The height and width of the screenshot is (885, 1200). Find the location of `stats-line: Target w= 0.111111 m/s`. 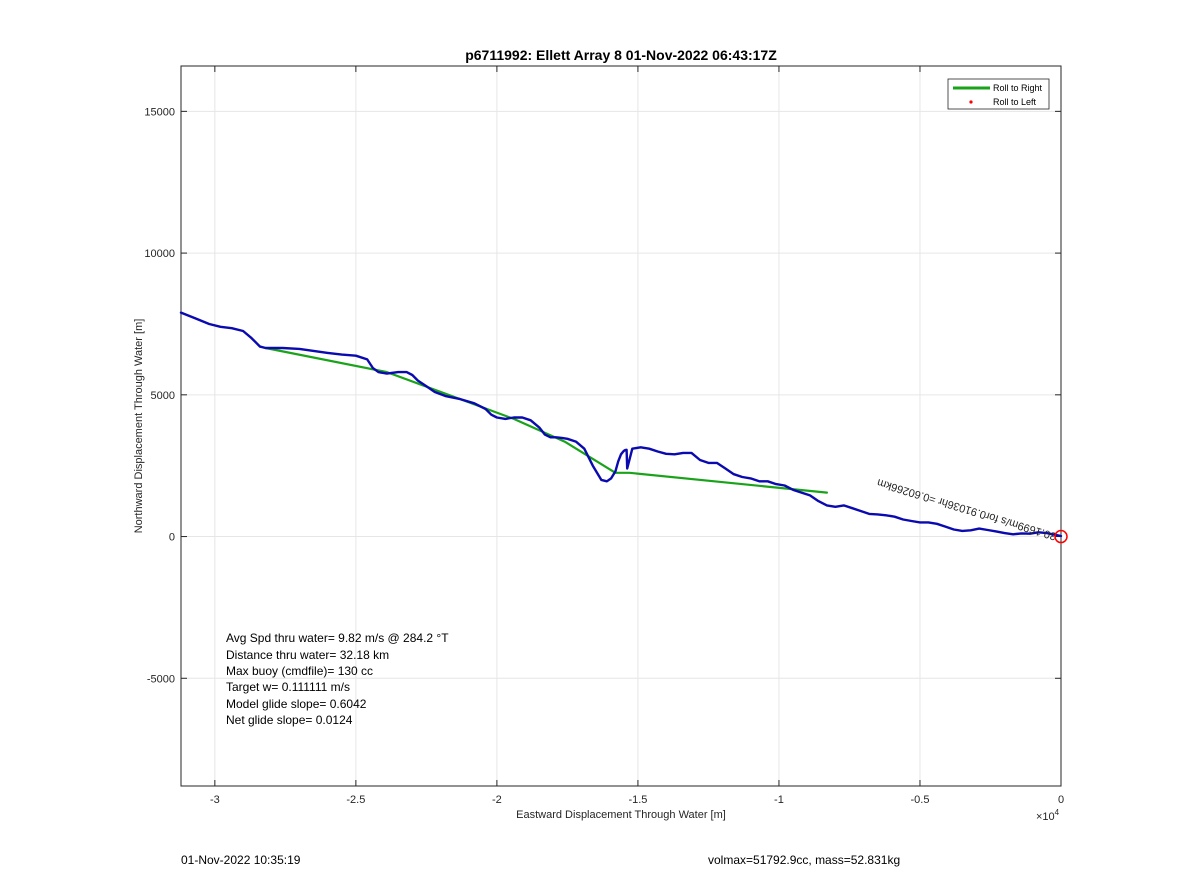

stats-line: Target w= 0.111111 m/s is located at coordinates (288, 687).